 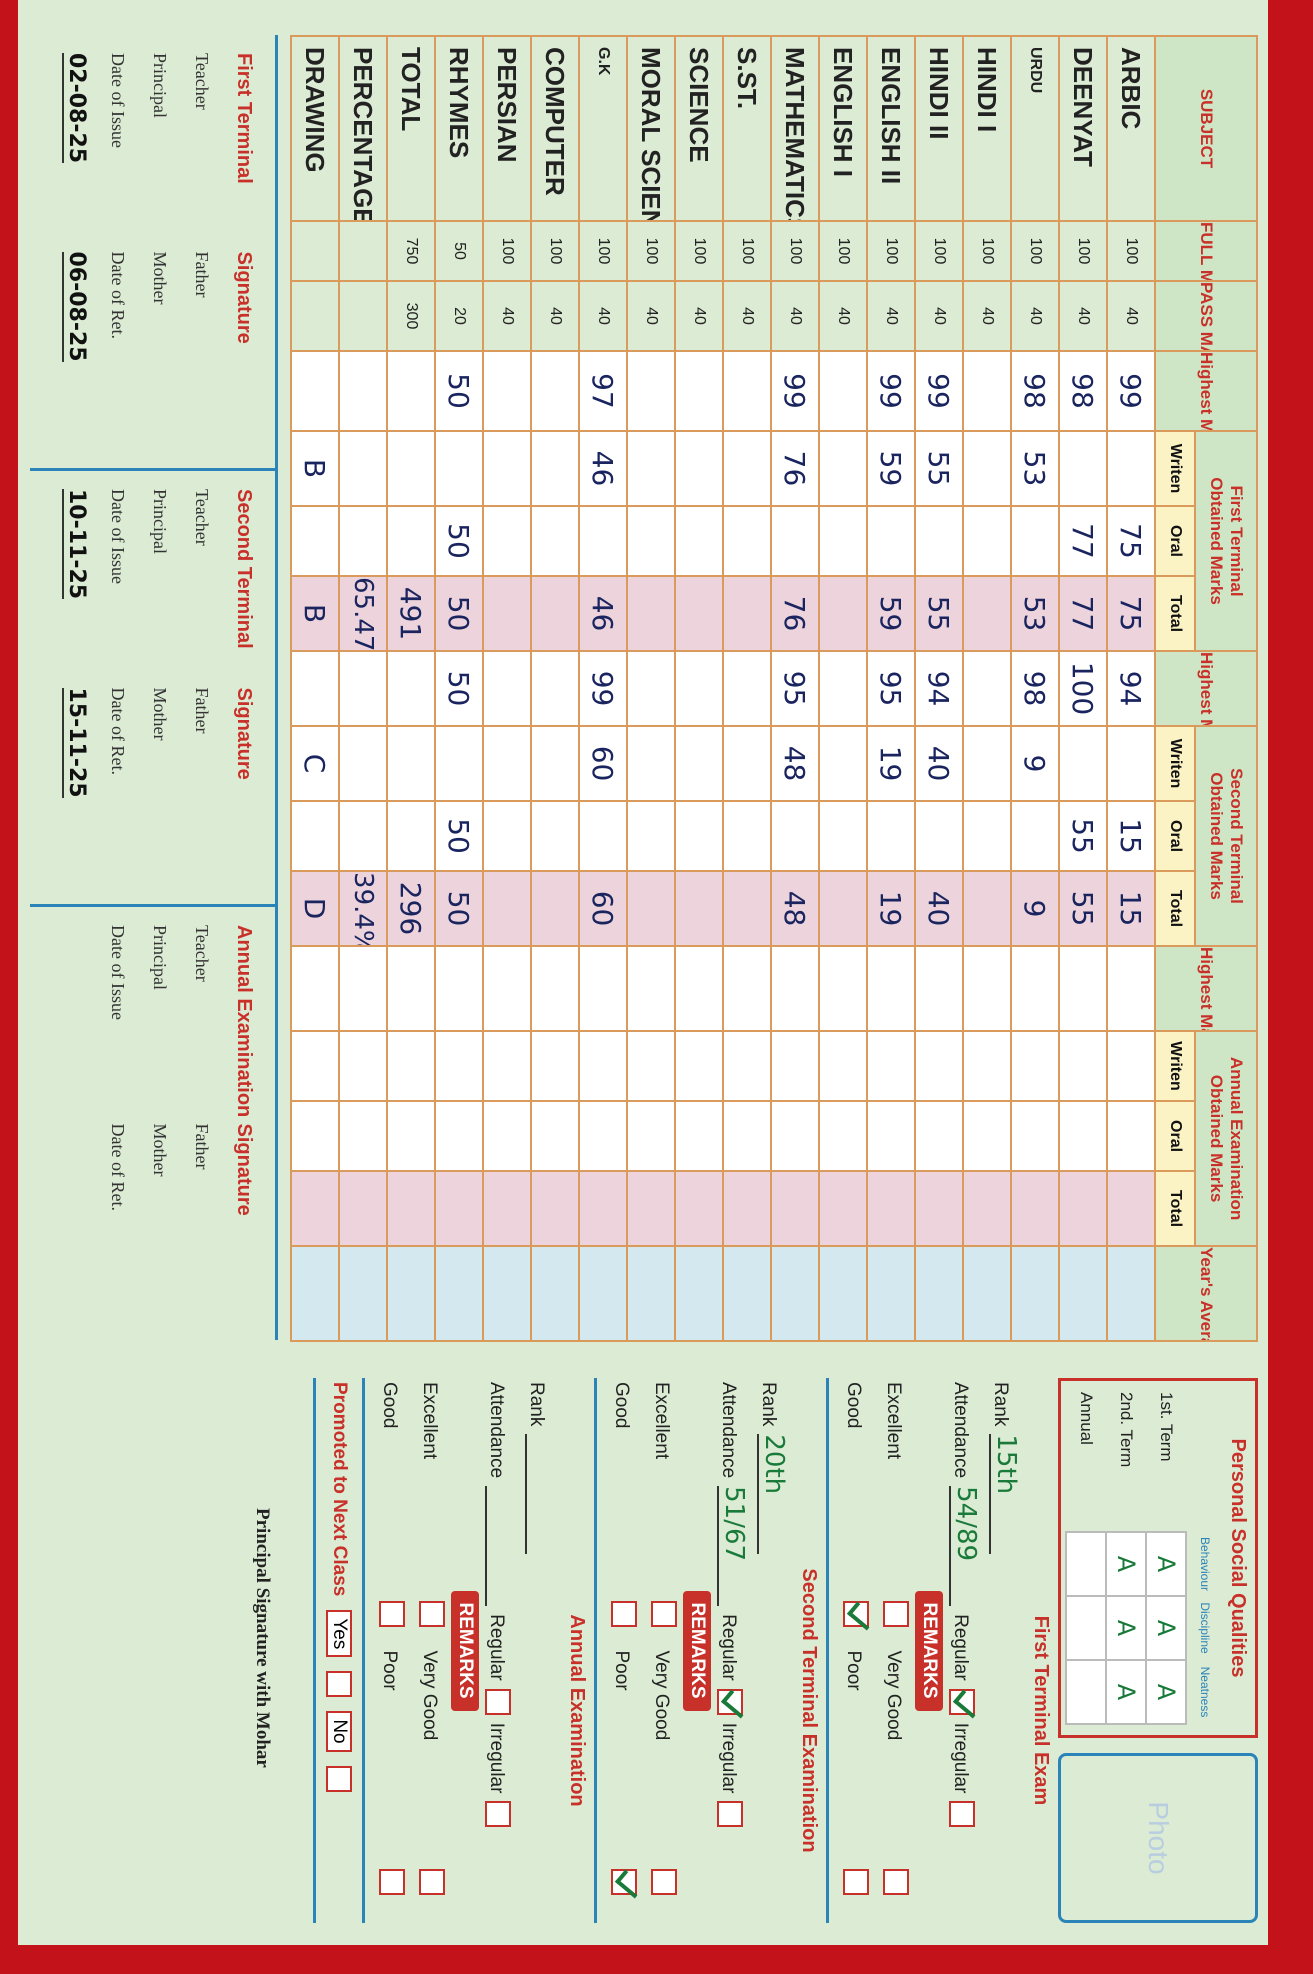 I want to click on yes: Yes, so click(x=339, y=1634).